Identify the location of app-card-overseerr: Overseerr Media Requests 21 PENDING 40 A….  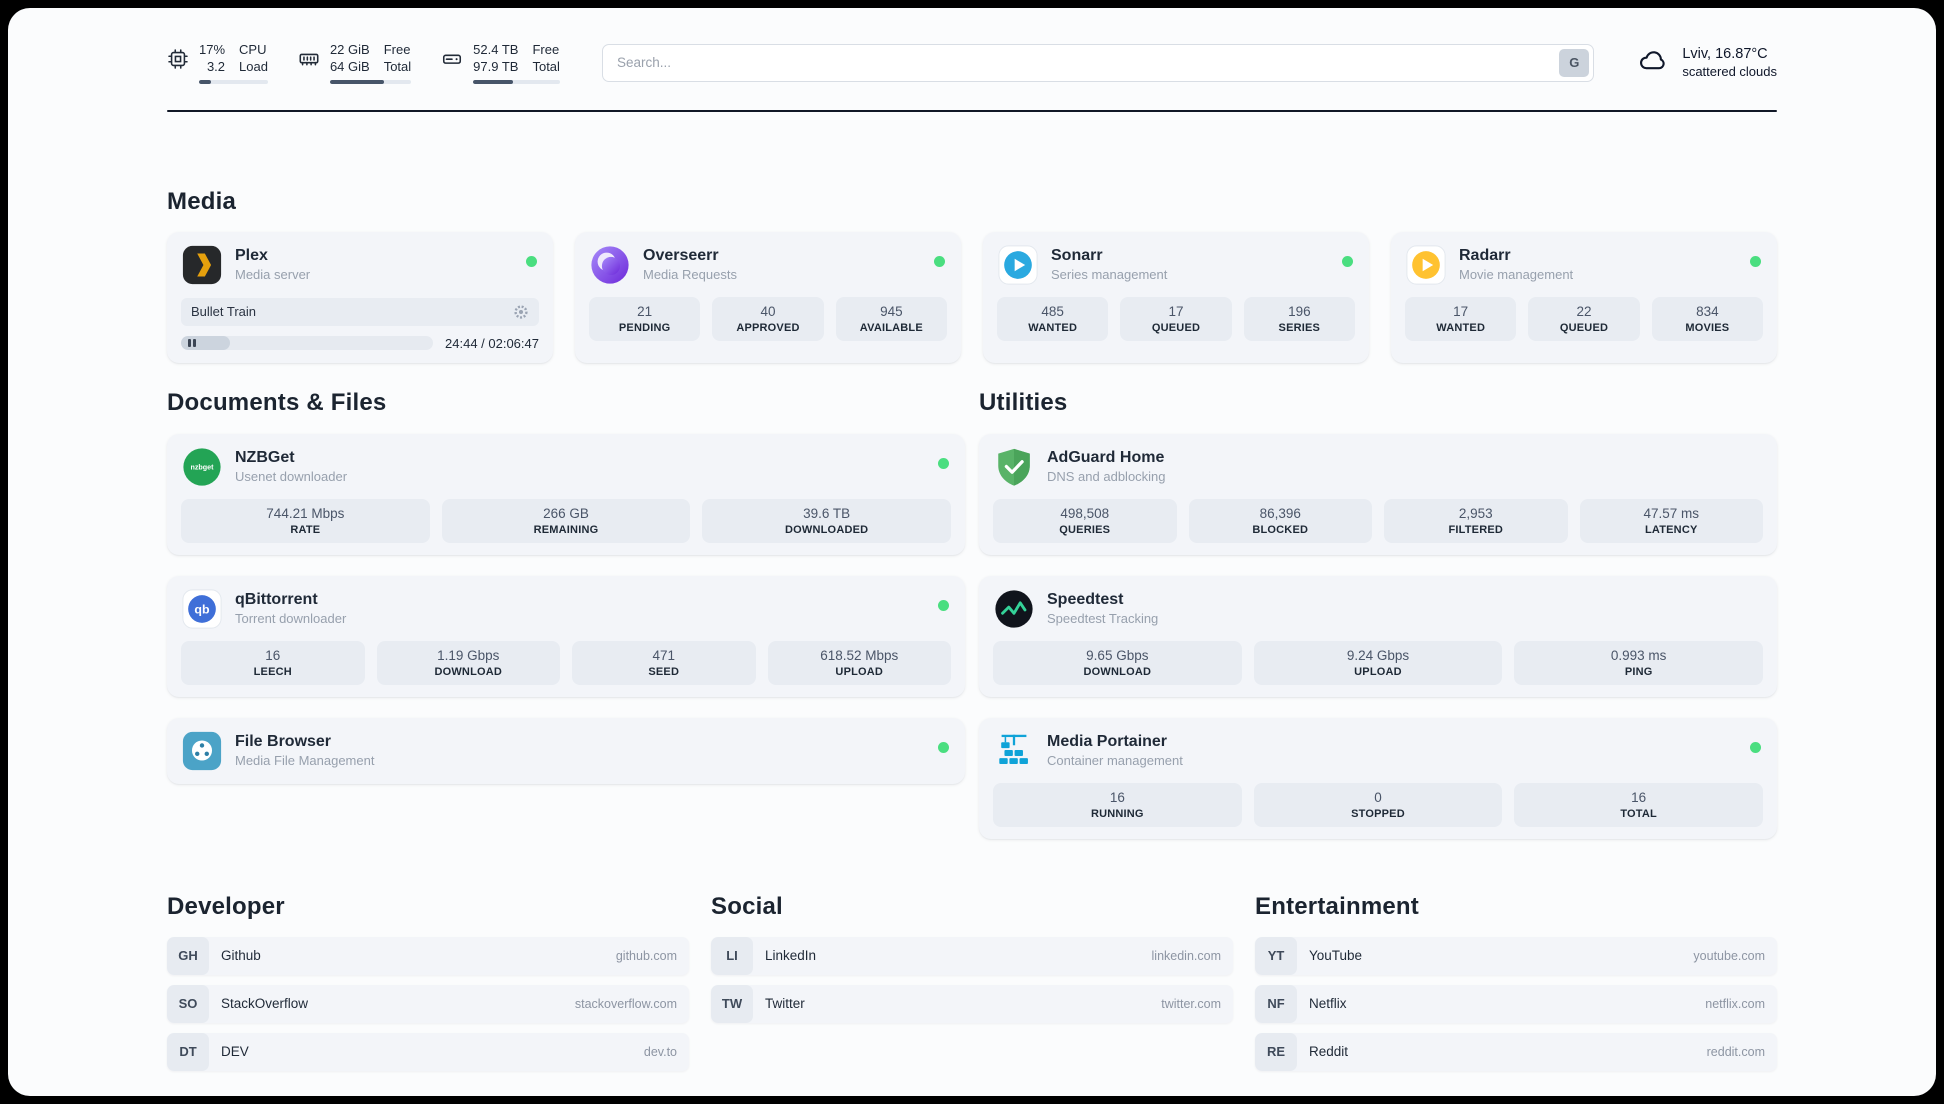
(768, 297).